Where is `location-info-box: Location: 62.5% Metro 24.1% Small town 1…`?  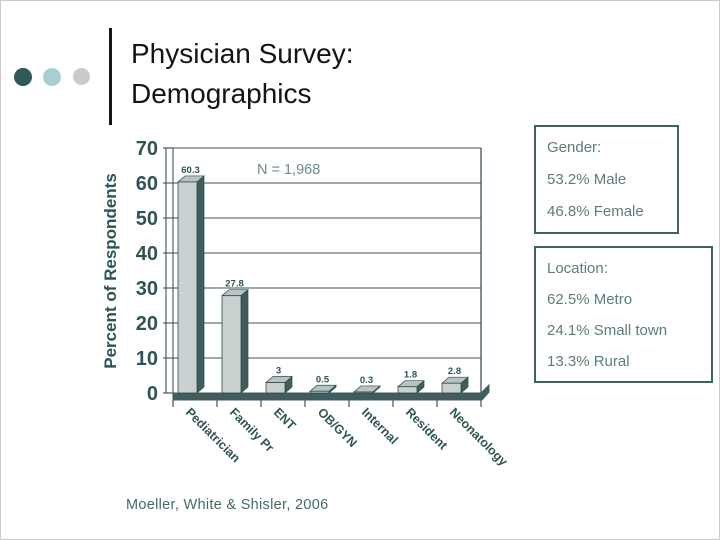
location-info-box: Location: 62.5% Metro 24.1% Small town 1… is located at coordinates (623, 314).